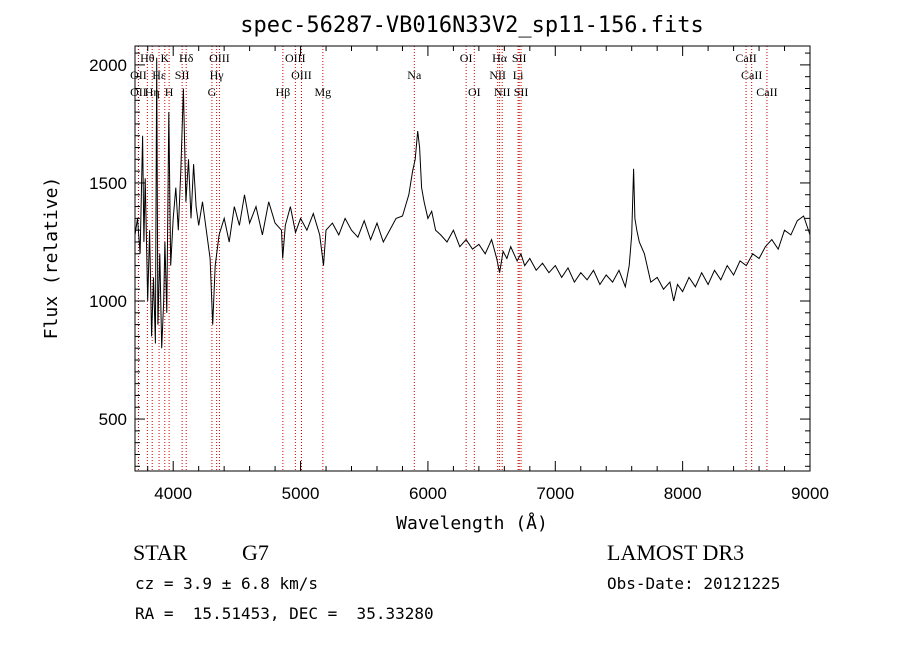 The height and width of the screenshot is (649, 900). Describe the element at coordinates (173, 493) in the screenshot. I see `x-tick-label: 4000` at that location.